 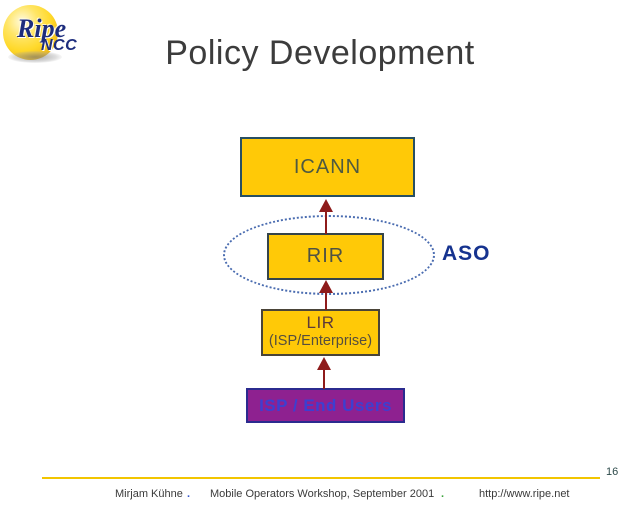 I want to click on rir-box: RIR, so click(x=325, y=256).